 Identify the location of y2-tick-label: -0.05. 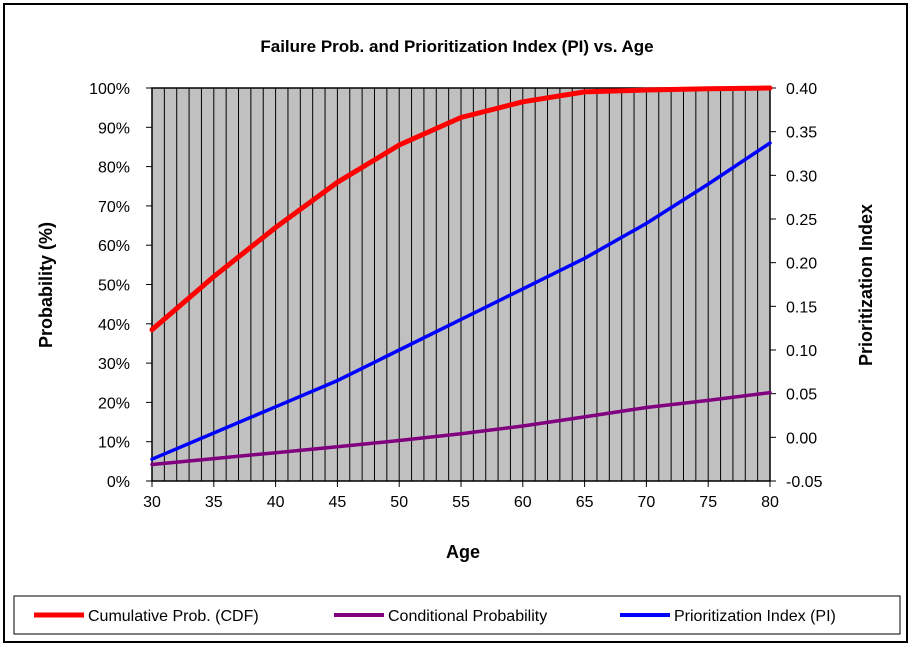
(804, 482).